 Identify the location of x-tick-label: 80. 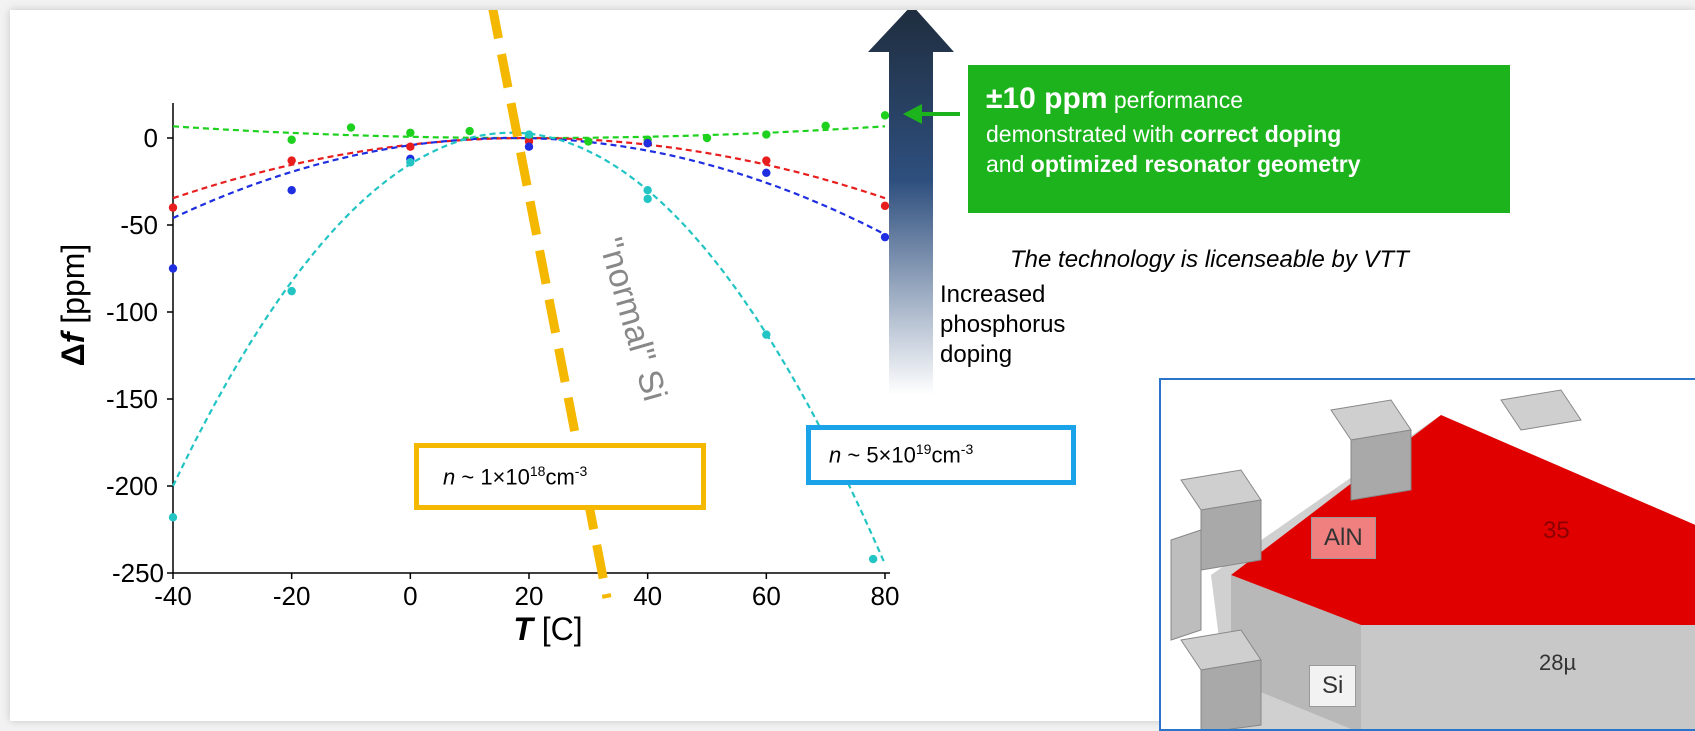
(885, 596).